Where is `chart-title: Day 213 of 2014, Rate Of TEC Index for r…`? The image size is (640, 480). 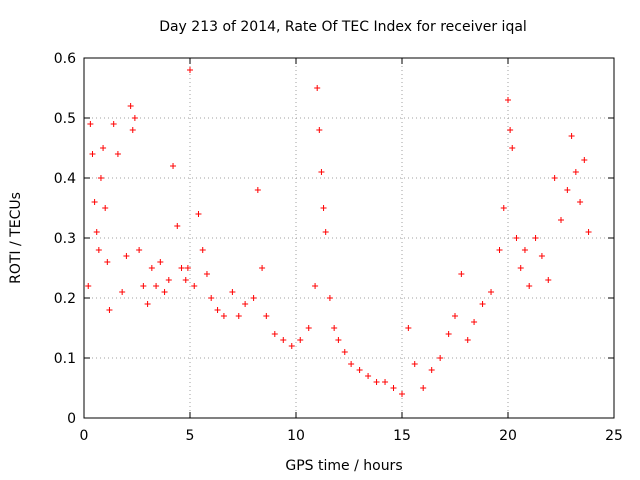
chart-title: Day 213 of 2014, Rate Of TEC Index for r… is located at coordinates (343, 27).